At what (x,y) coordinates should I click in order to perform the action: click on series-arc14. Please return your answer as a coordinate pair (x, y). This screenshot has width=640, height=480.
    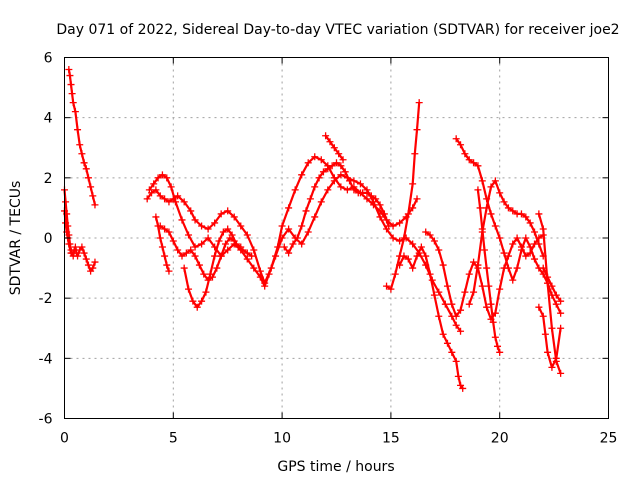
    Looking at the image, I should click on (508, 226).